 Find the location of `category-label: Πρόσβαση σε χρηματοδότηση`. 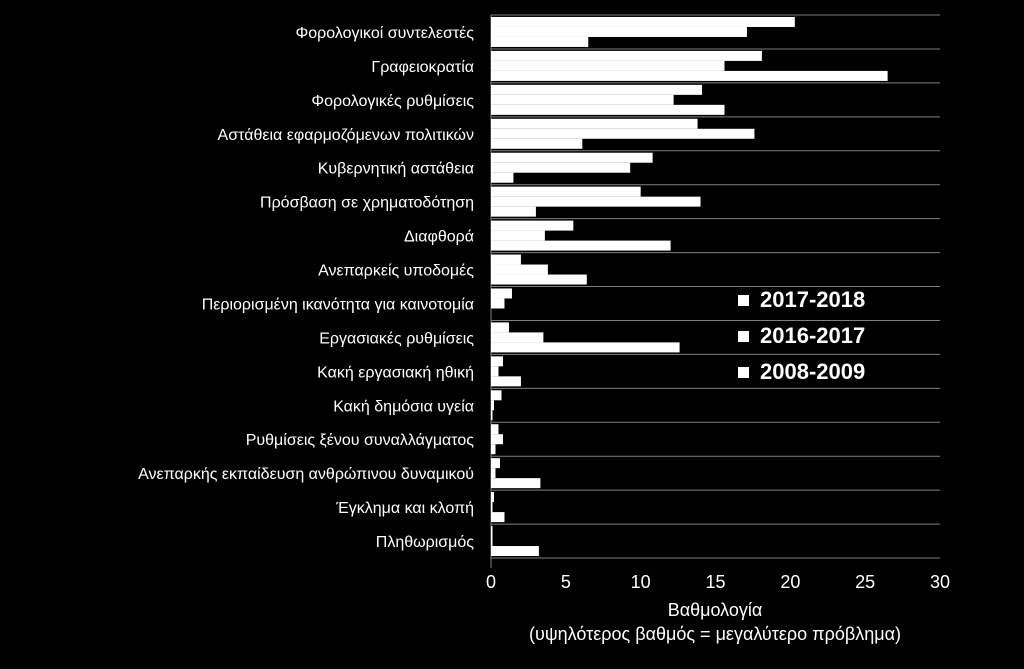

category-label: Πρόσβαση σε χρηματοδότηση is located at coordinates (367, 203).